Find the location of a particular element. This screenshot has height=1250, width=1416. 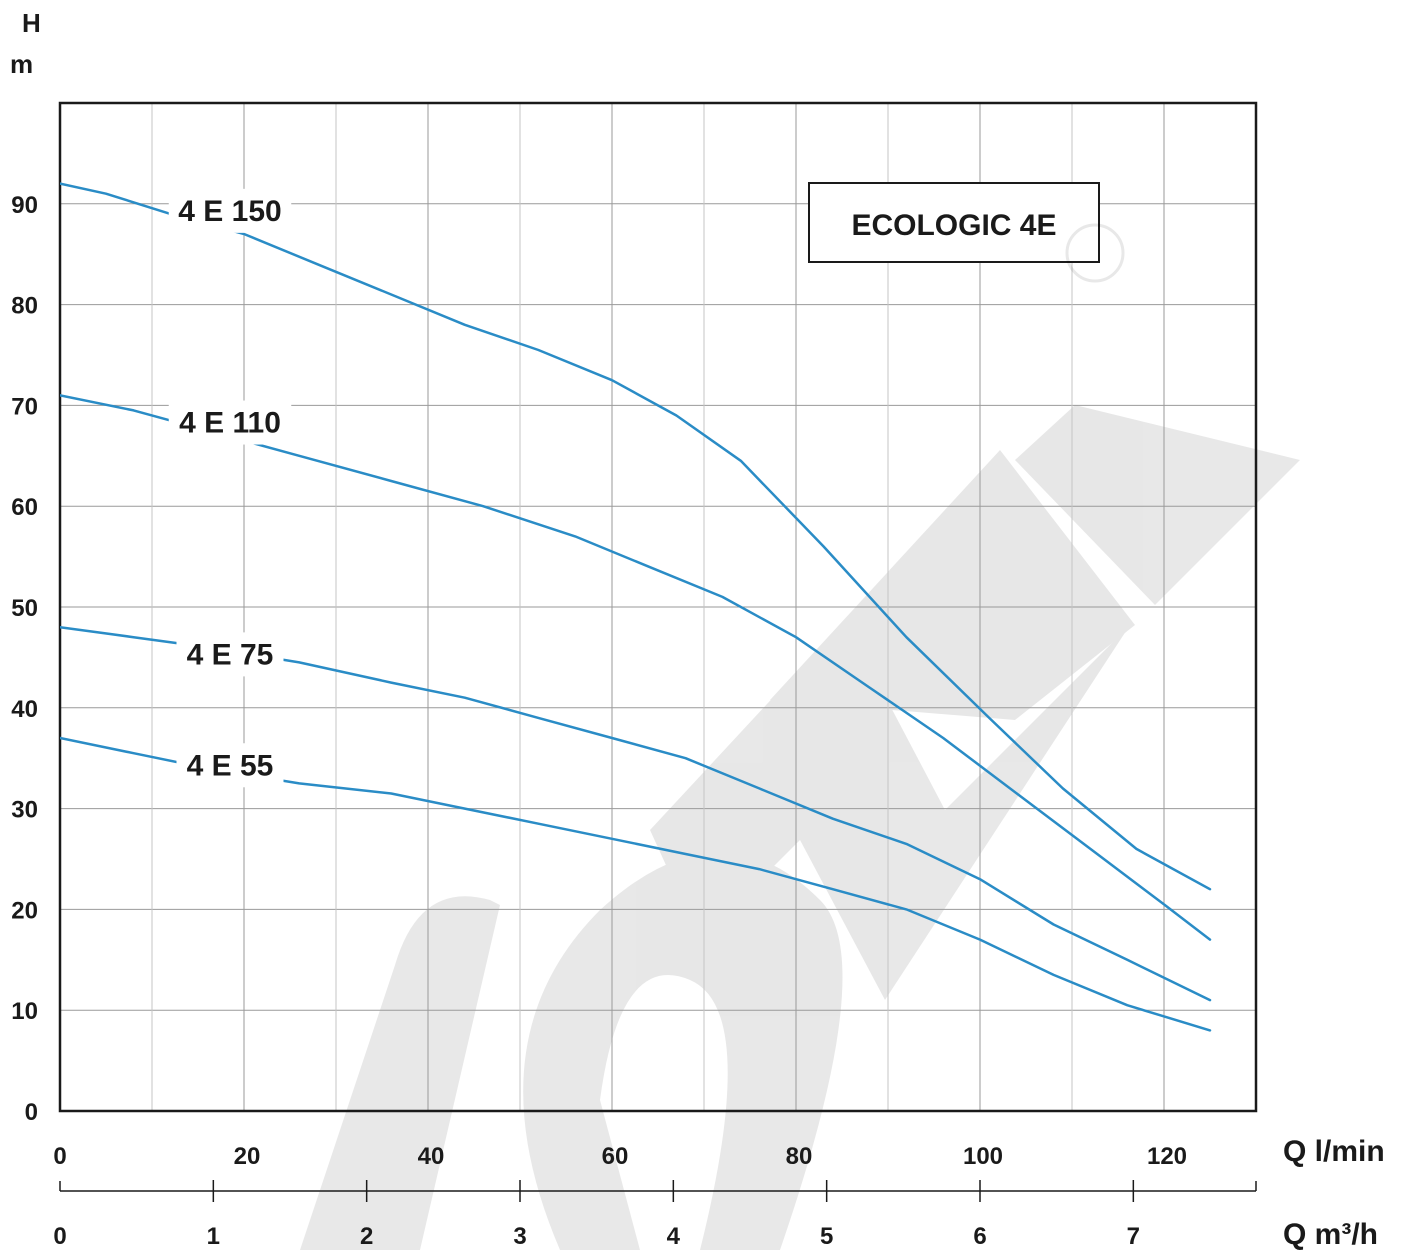

y-tick-label: 10 is located at coordinates (24, 1011).